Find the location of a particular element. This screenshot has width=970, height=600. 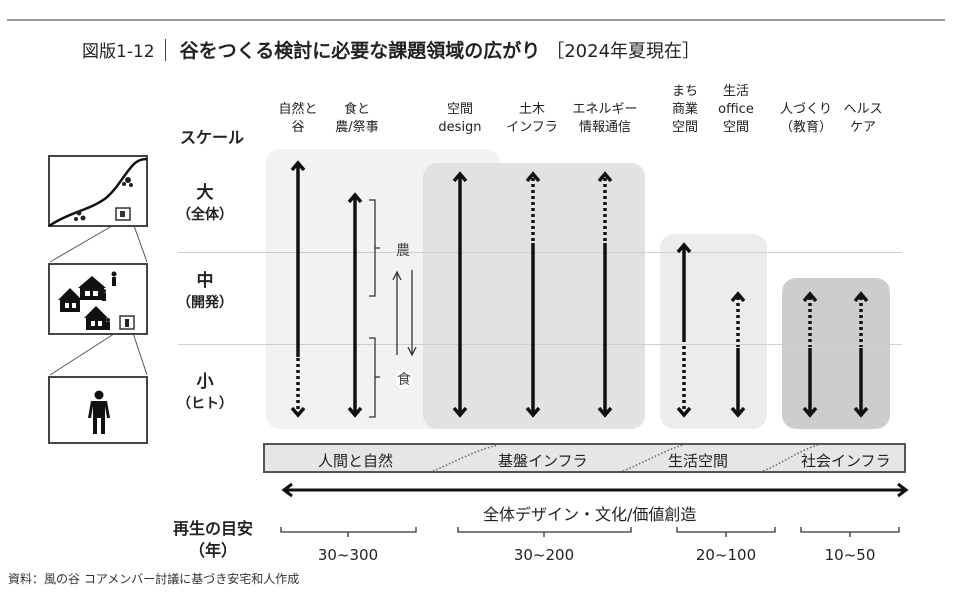

title-separator is located at coordinates (165, 50).